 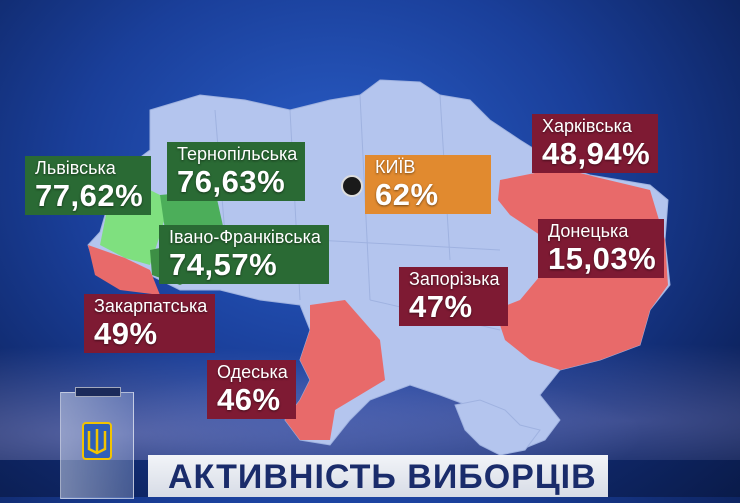 What do you see at coordinates (378, 476) in the screenshot?
I see `page-title: АКТИВНІСТЬ ВИБОРЦІВ` at bounding box center [378, 476].